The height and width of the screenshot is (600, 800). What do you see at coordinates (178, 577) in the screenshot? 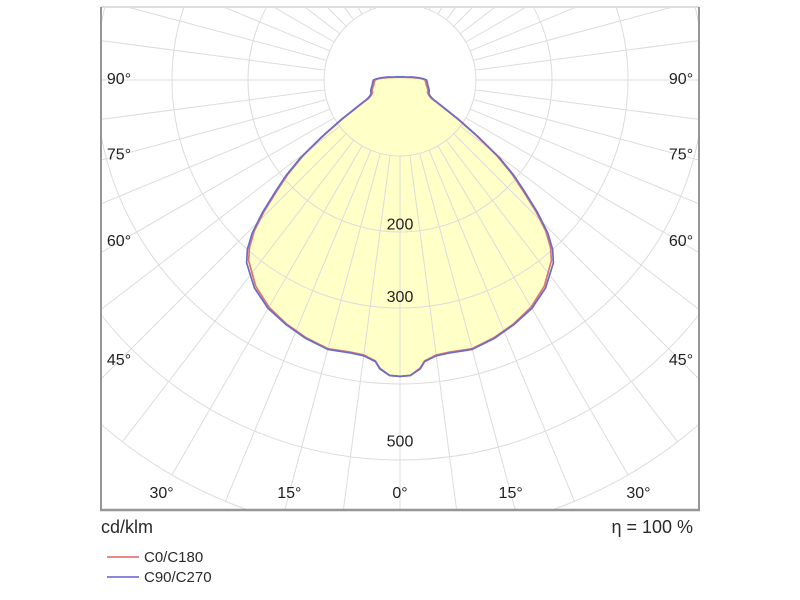
I see `legend-label-c90-c270: C90/C270` at bounding box center [178, 577].